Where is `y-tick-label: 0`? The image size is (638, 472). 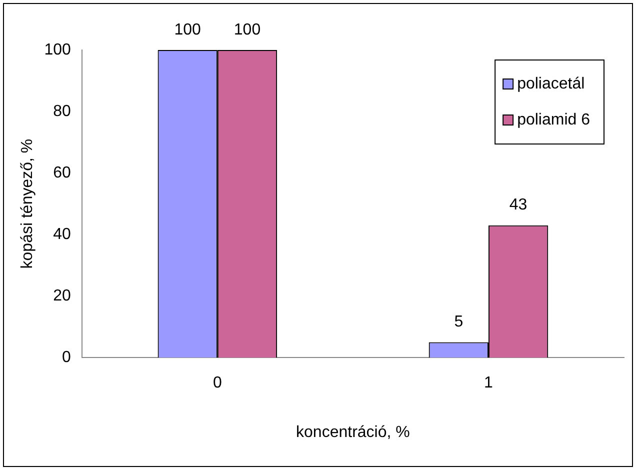 y-tick-label: 0 is located at coordinates (66, 357).